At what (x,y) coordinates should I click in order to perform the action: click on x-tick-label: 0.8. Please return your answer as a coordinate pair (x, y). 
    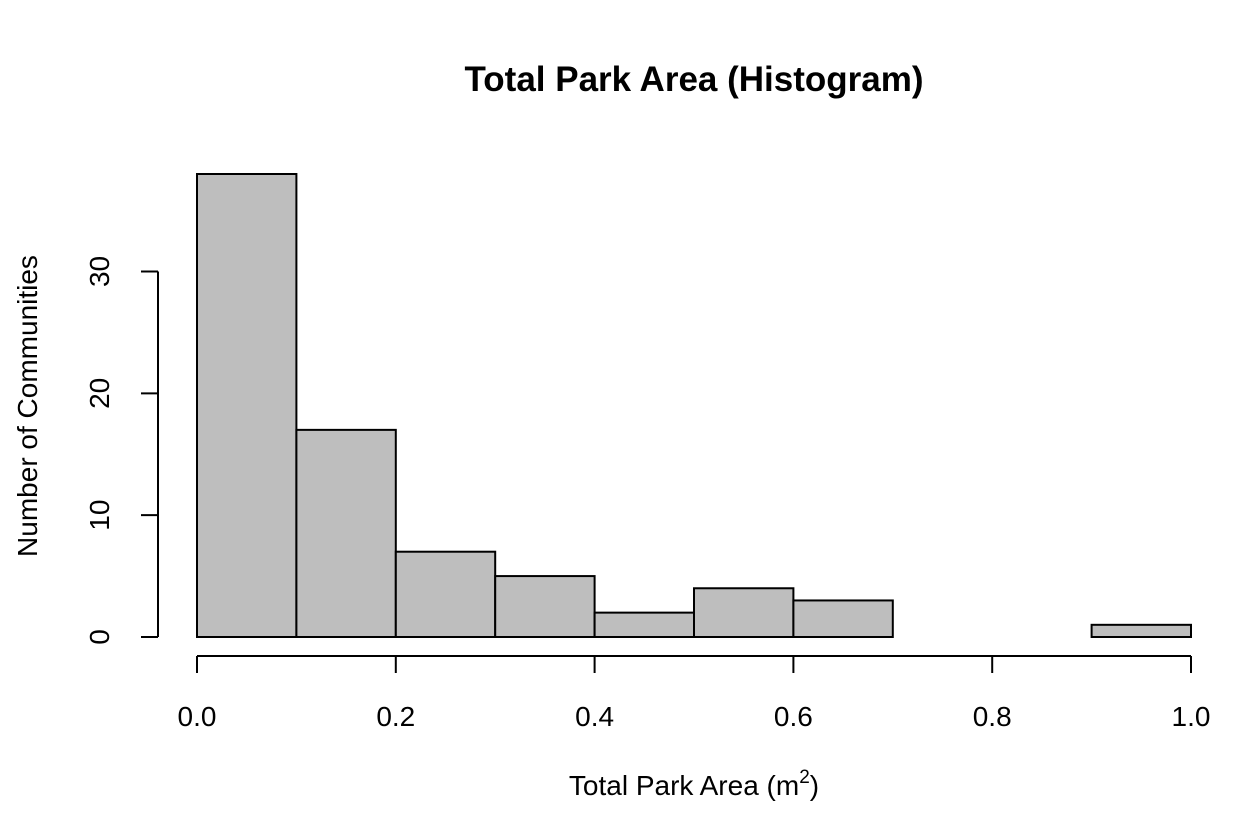
    Looking at the image, I should click on (992, 716).